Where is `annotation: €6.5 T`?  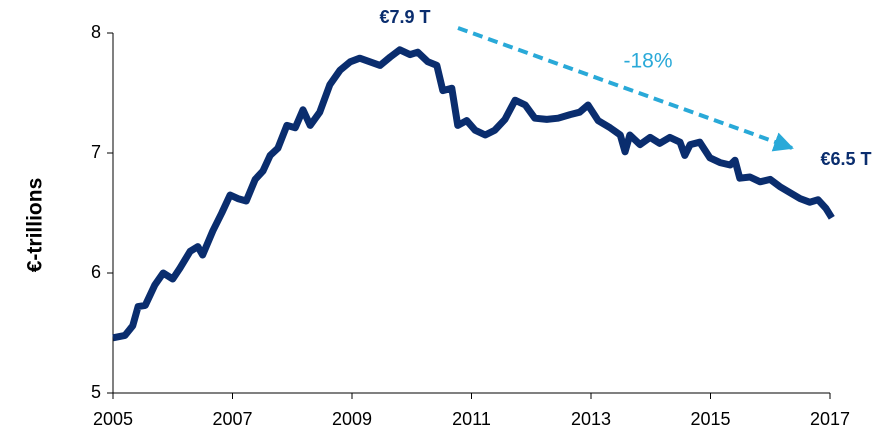 annotation: €6.5 T is located at coordinates (845, 159).